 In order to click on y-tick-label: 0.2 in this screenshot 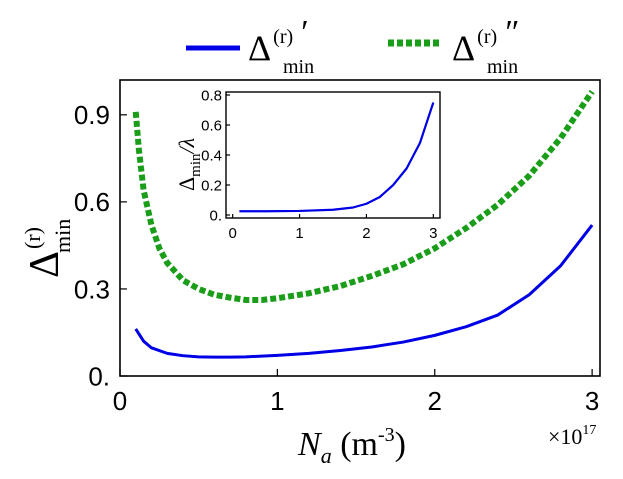, I will do `click(211, 185)`.